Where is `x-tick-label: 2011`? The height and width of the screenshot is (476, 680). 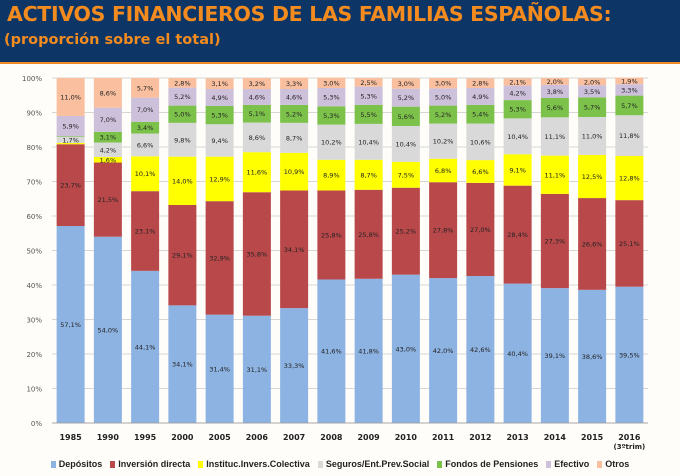
x-tick-label: 2011 is located at coordinates (443, 437).